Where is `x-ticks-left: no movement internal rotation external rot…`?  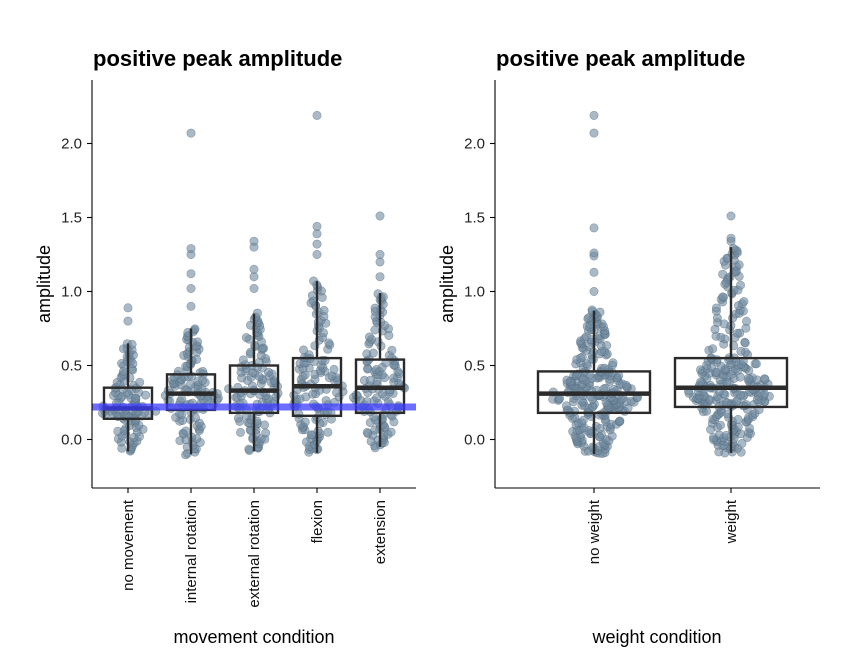 x-ticks-left: no movement internal rotation external rot… is located at coordinates (254, 548).